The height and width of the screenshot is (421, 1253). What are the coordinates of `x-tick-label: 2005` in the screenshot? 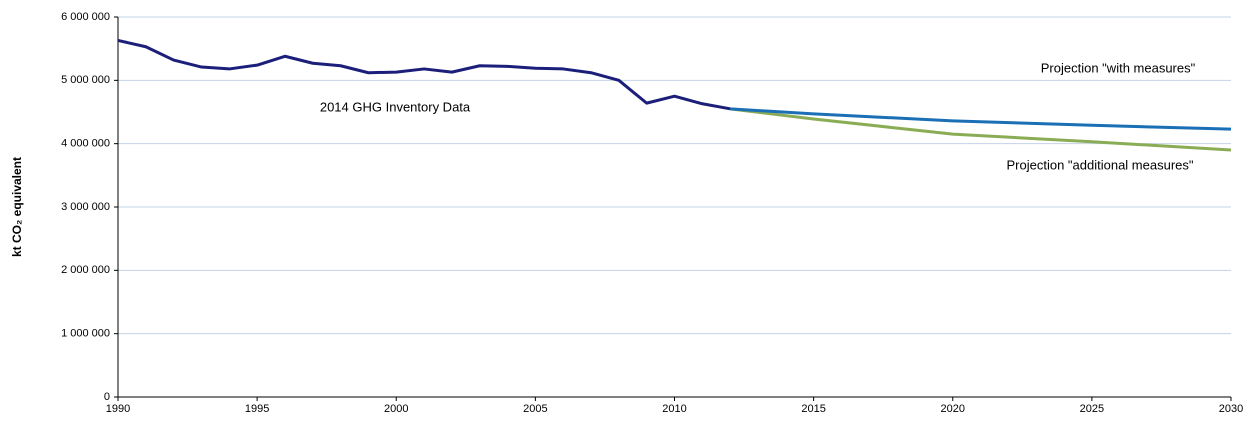 It's located at (535, 409).